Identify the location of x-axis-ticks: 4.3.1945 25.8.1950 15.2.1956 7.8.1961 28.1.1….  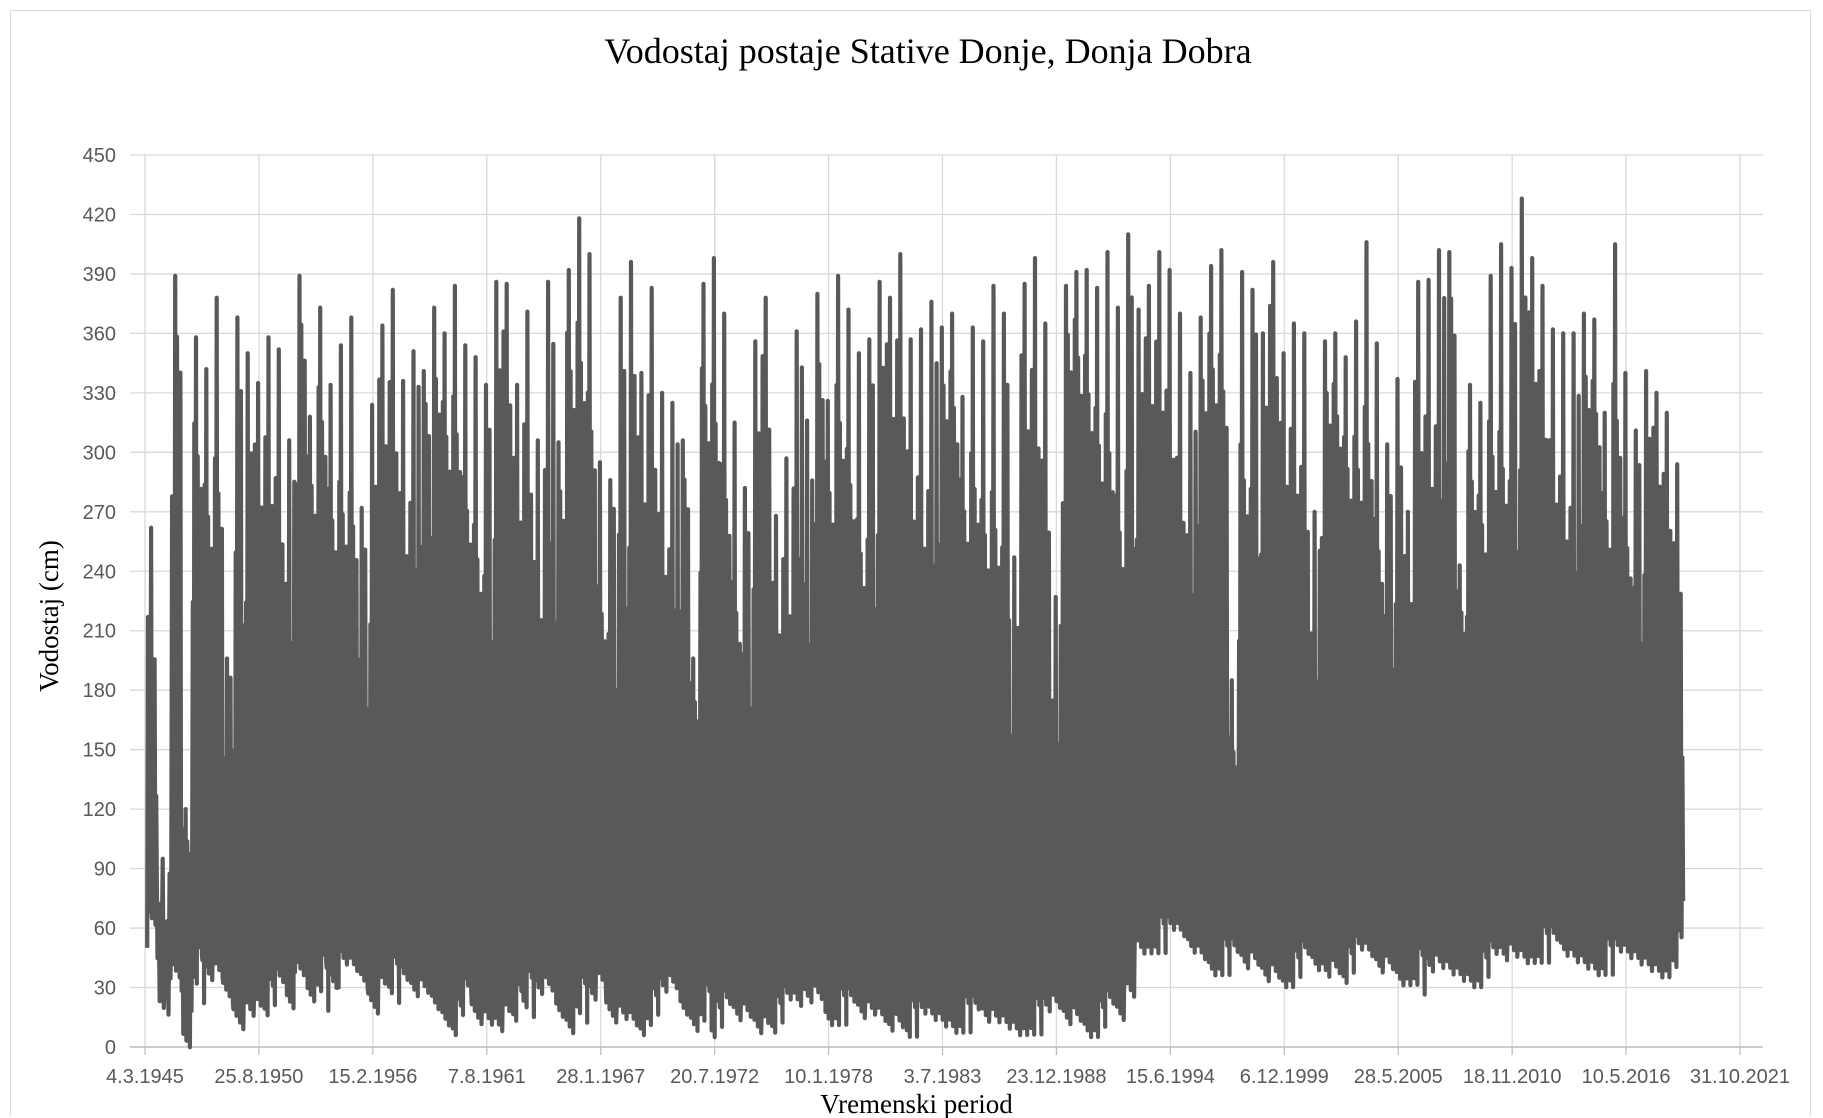
(948, 1077).